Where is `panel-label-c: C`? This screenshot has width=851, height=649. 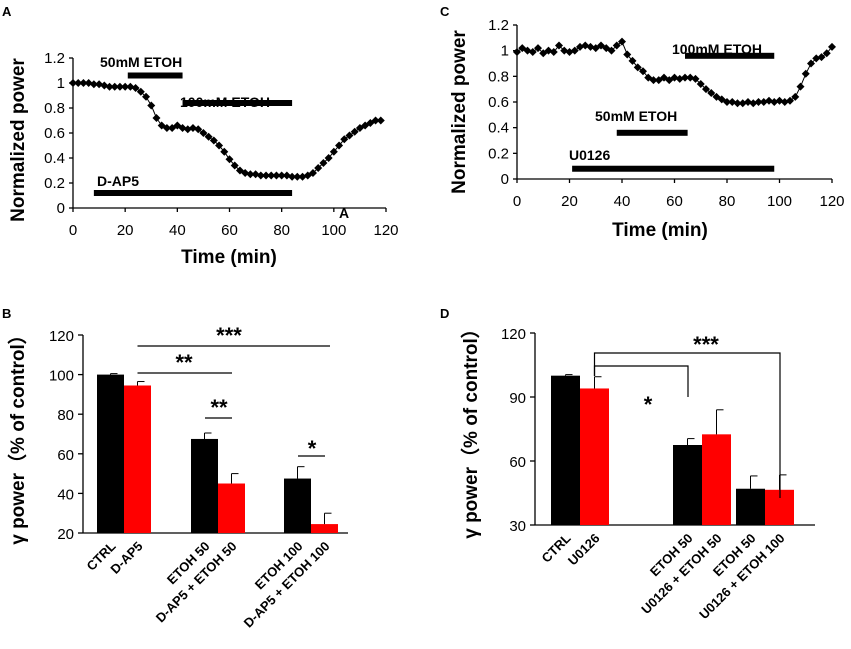
panel-label-c: C is located at coordinates (445, 11).